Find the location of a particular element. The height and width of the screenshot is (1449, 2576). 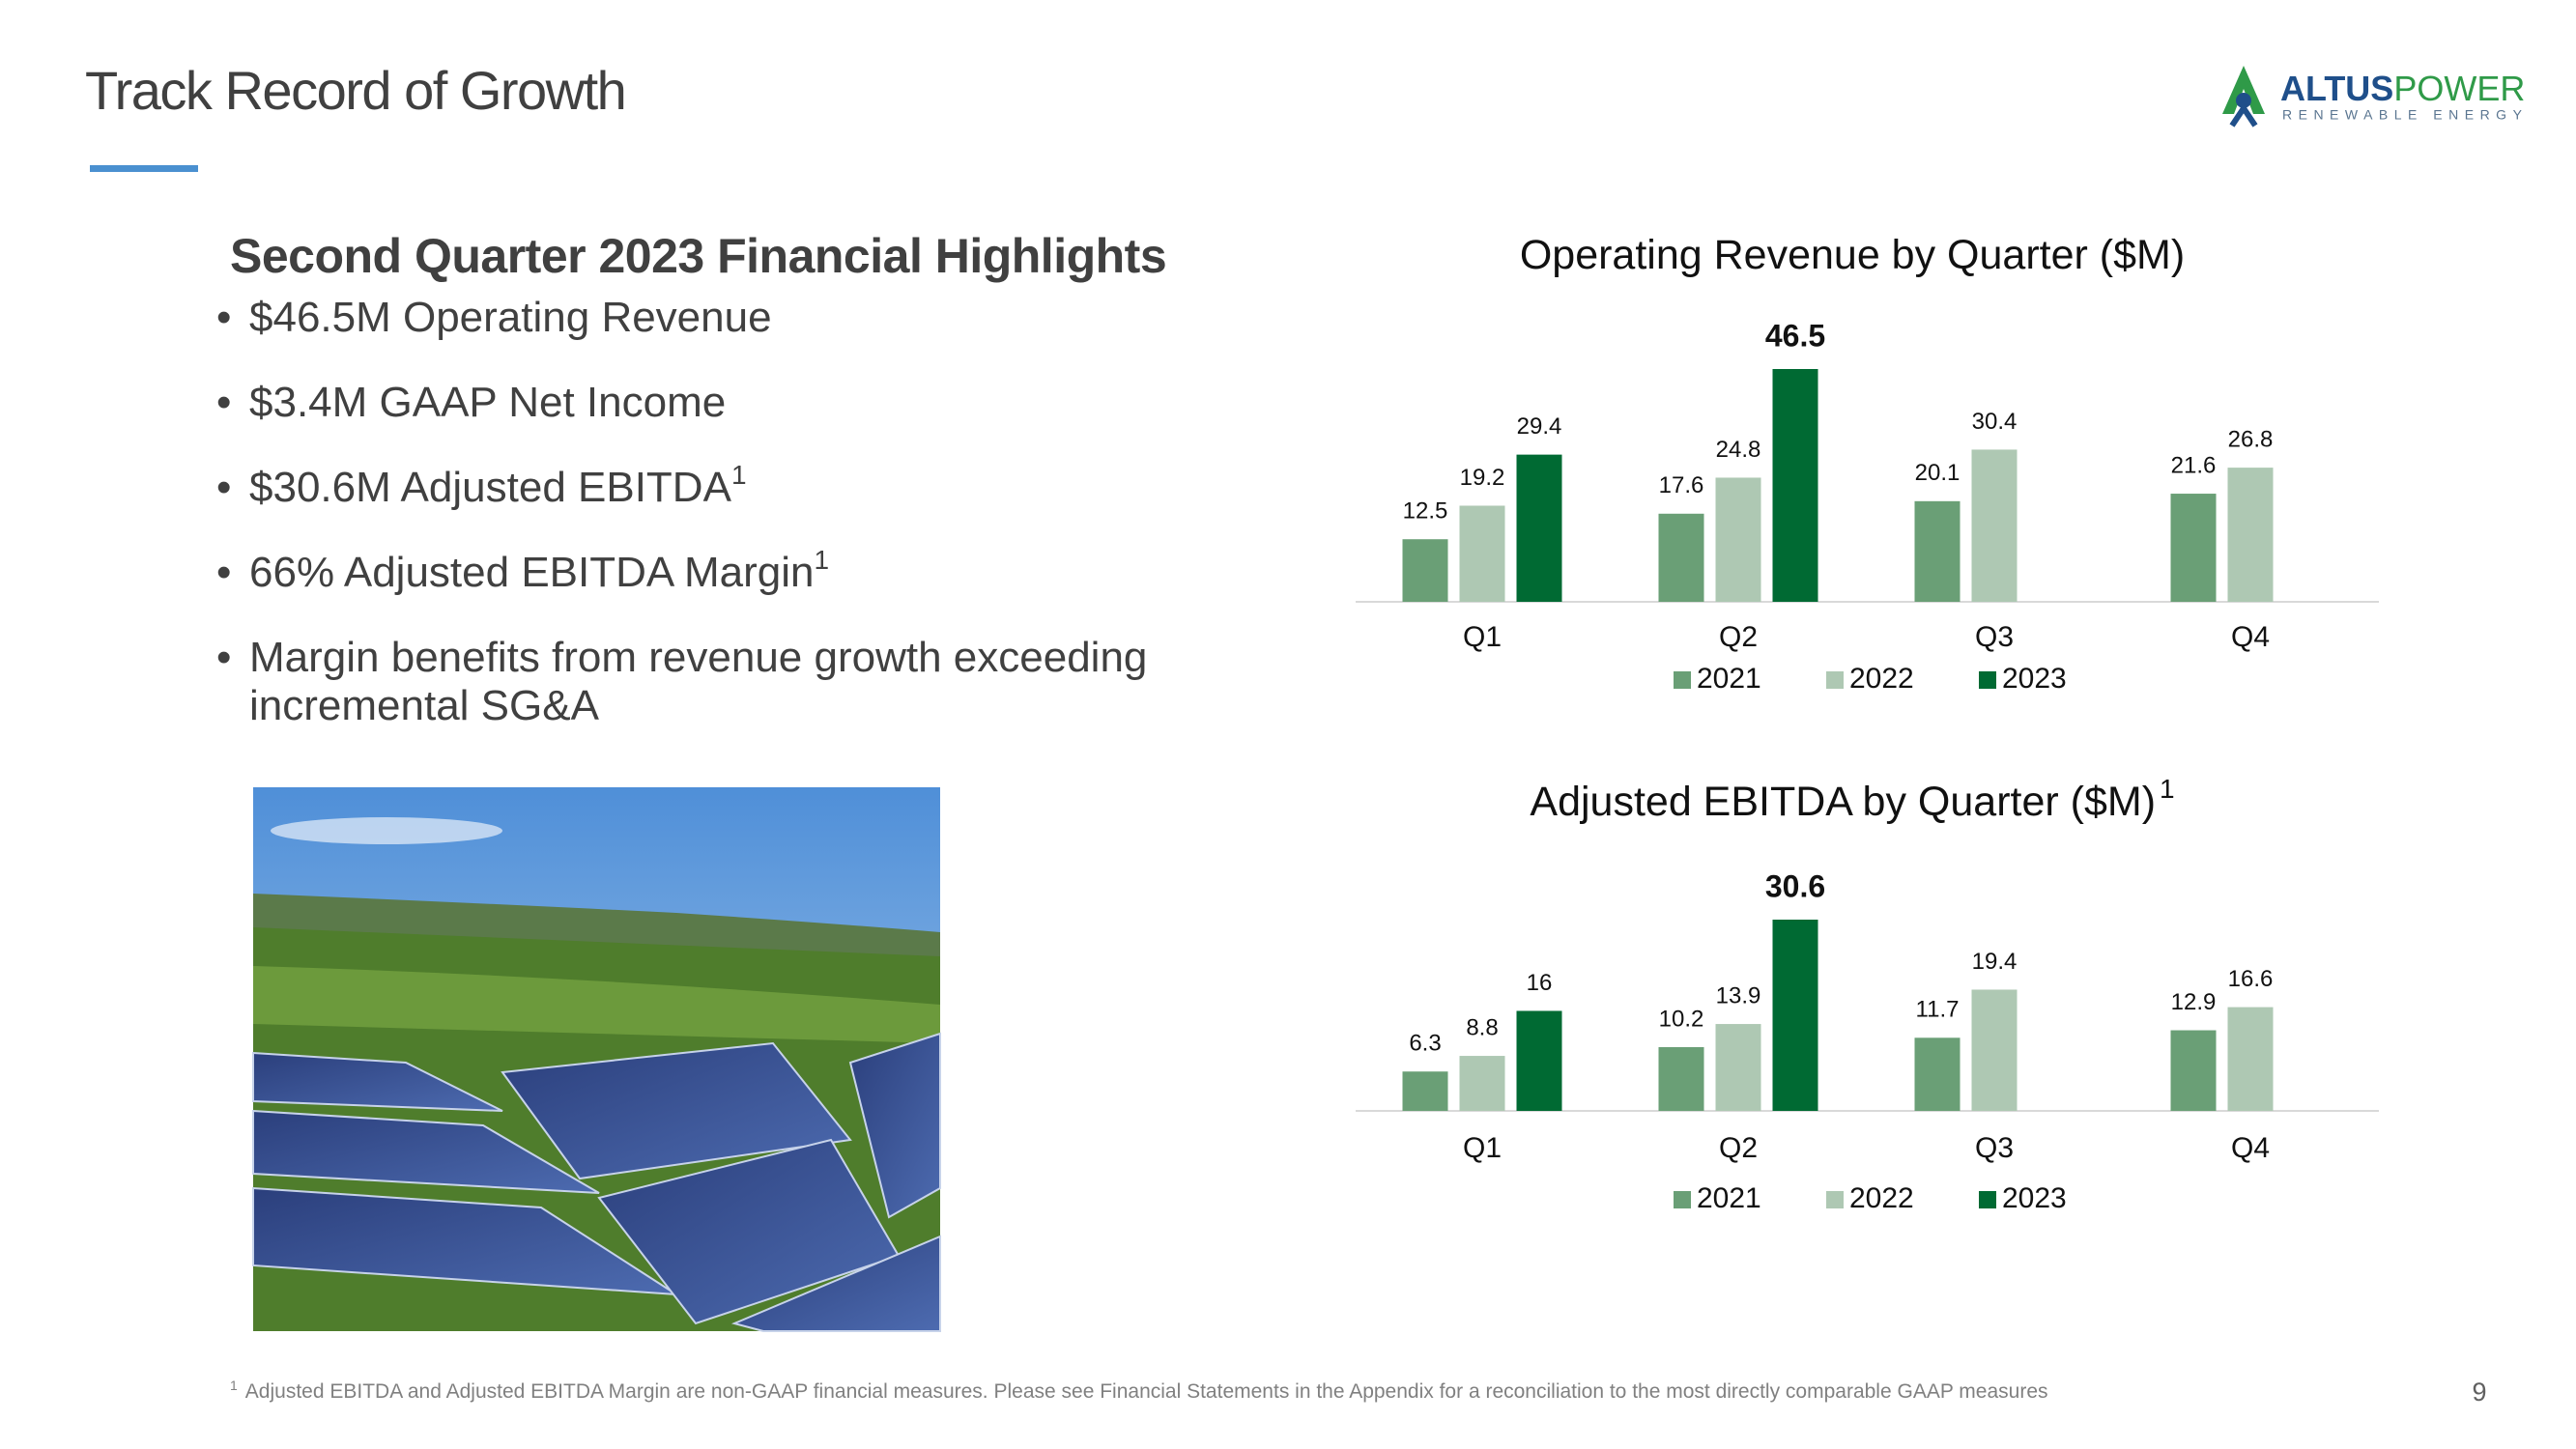

data-label: 6.3 is located at coordinates (1425, 1044).